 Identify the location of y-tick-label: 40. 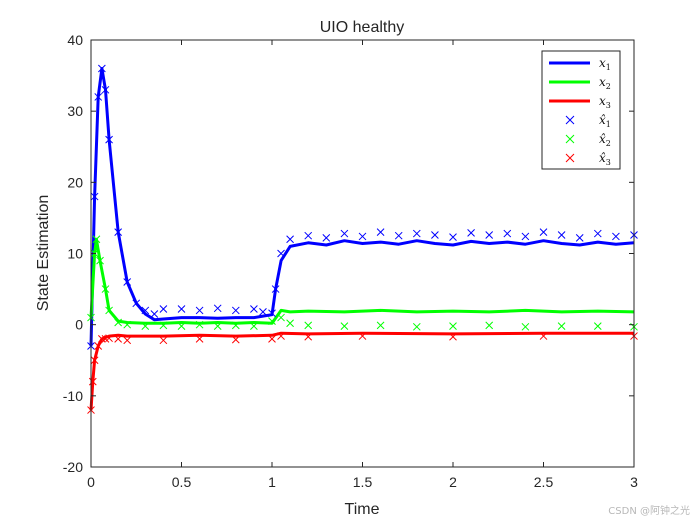
(75, 40).